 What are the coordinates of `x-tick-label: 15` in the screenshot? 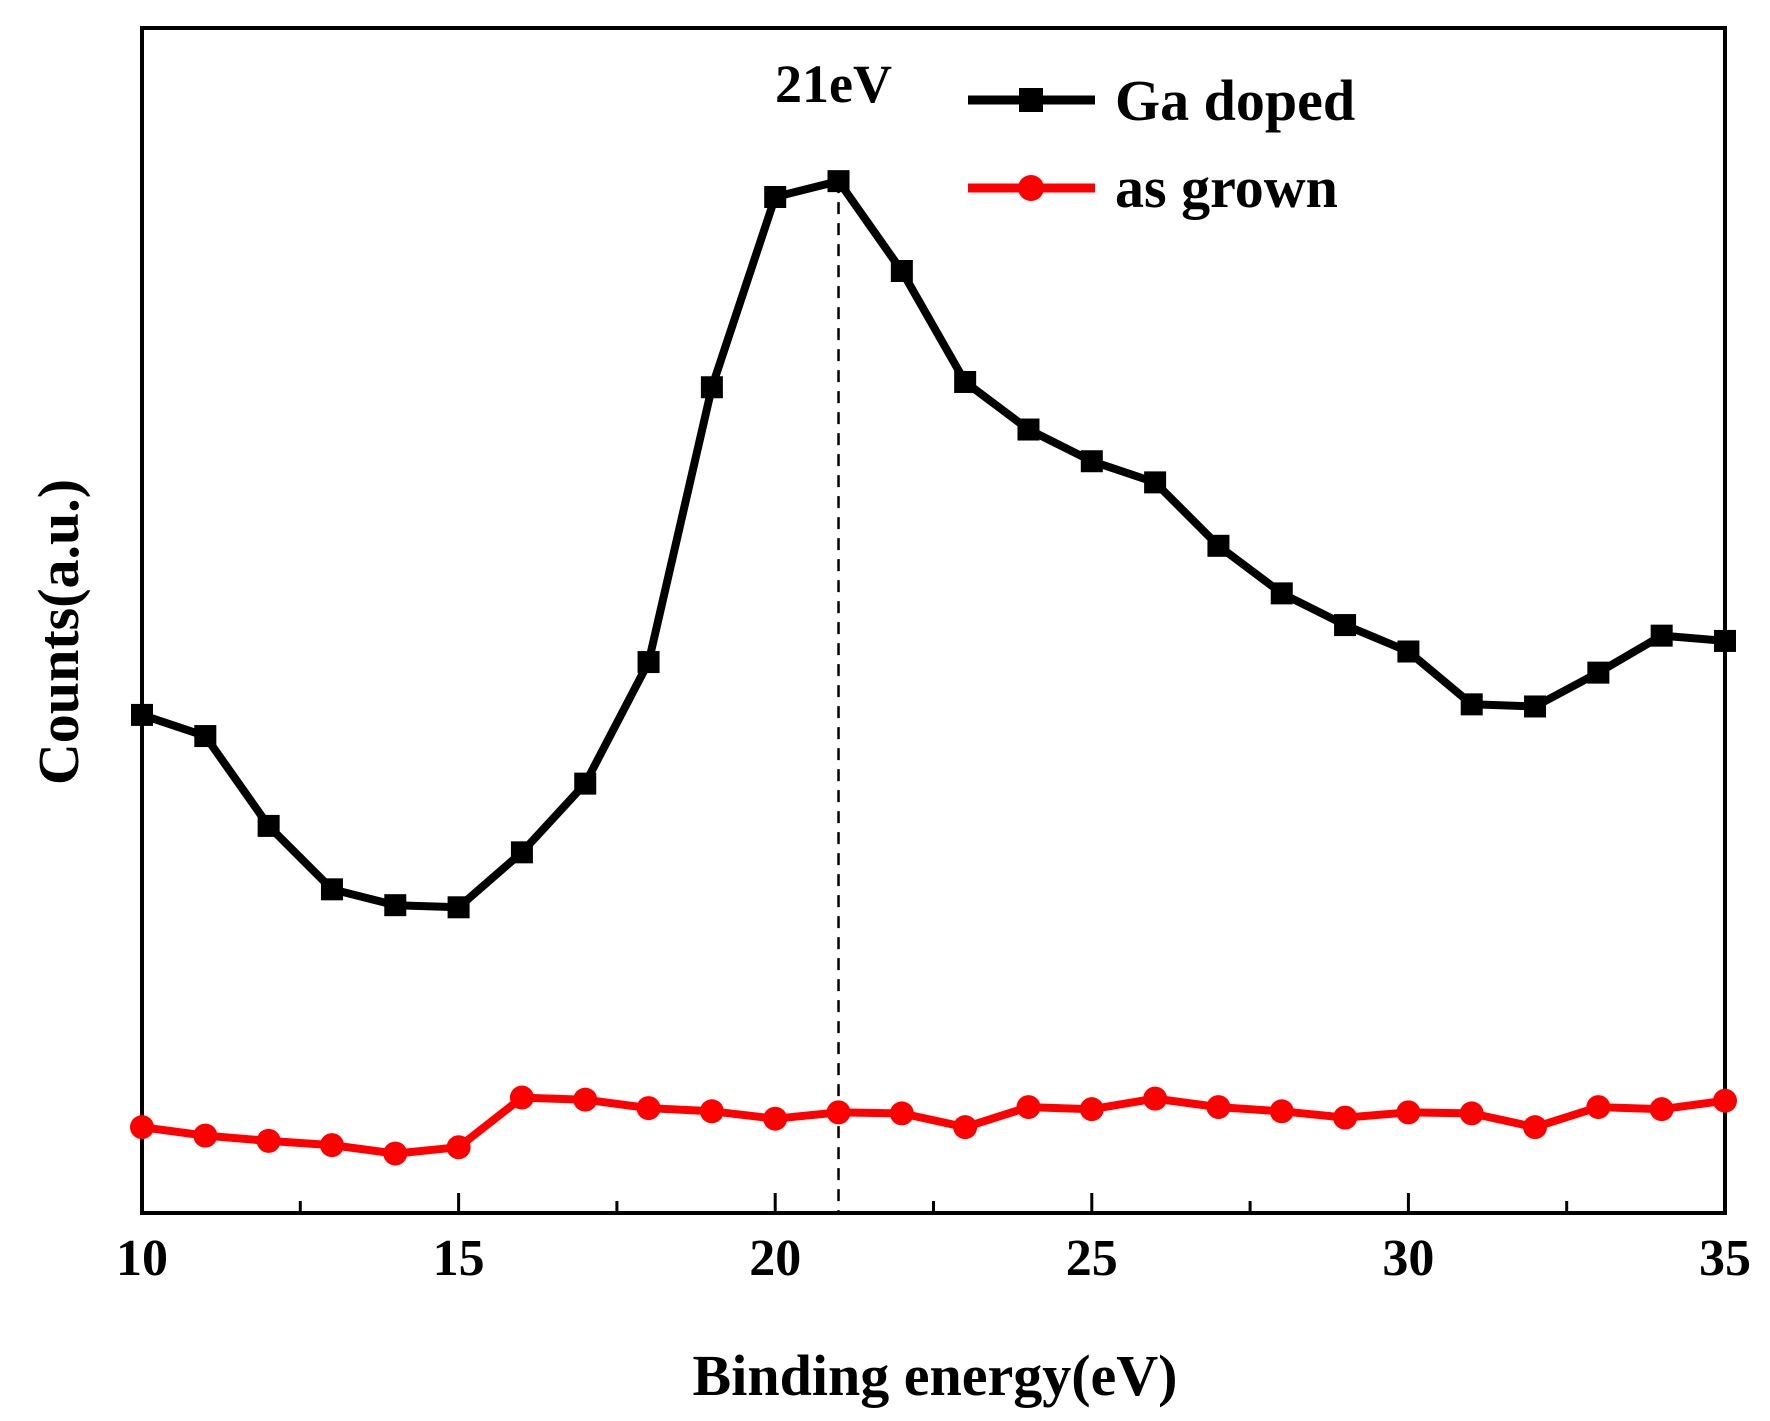 It's located at (459, 1258).